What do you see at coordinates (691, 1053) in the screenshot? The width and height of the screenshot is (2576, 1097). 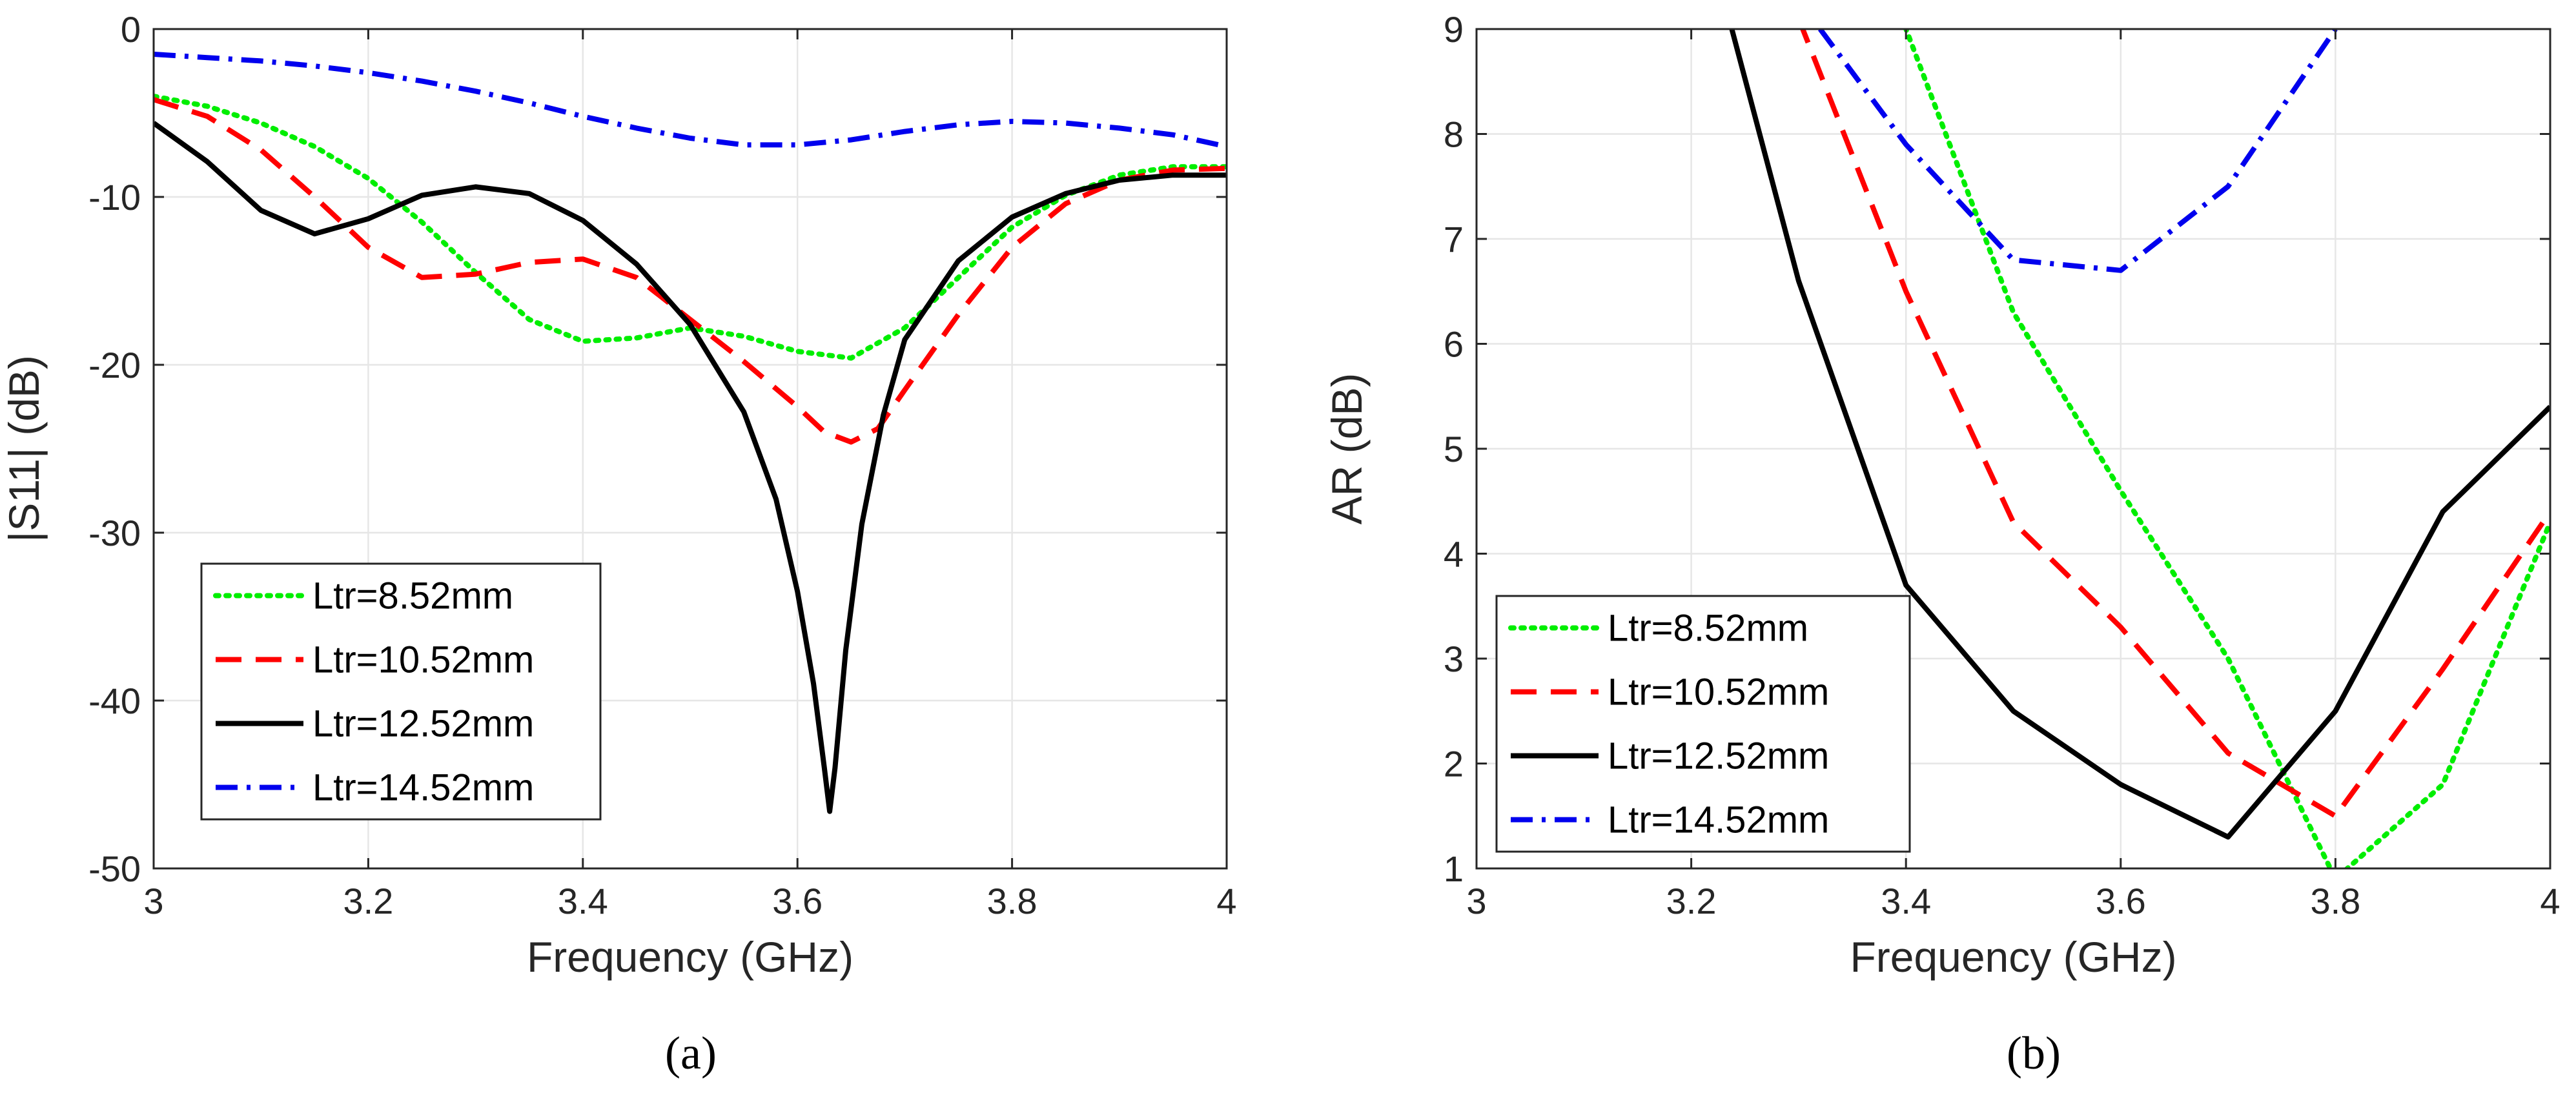 I see `figure-caption: (a)` at bounding box center [691, 1053].